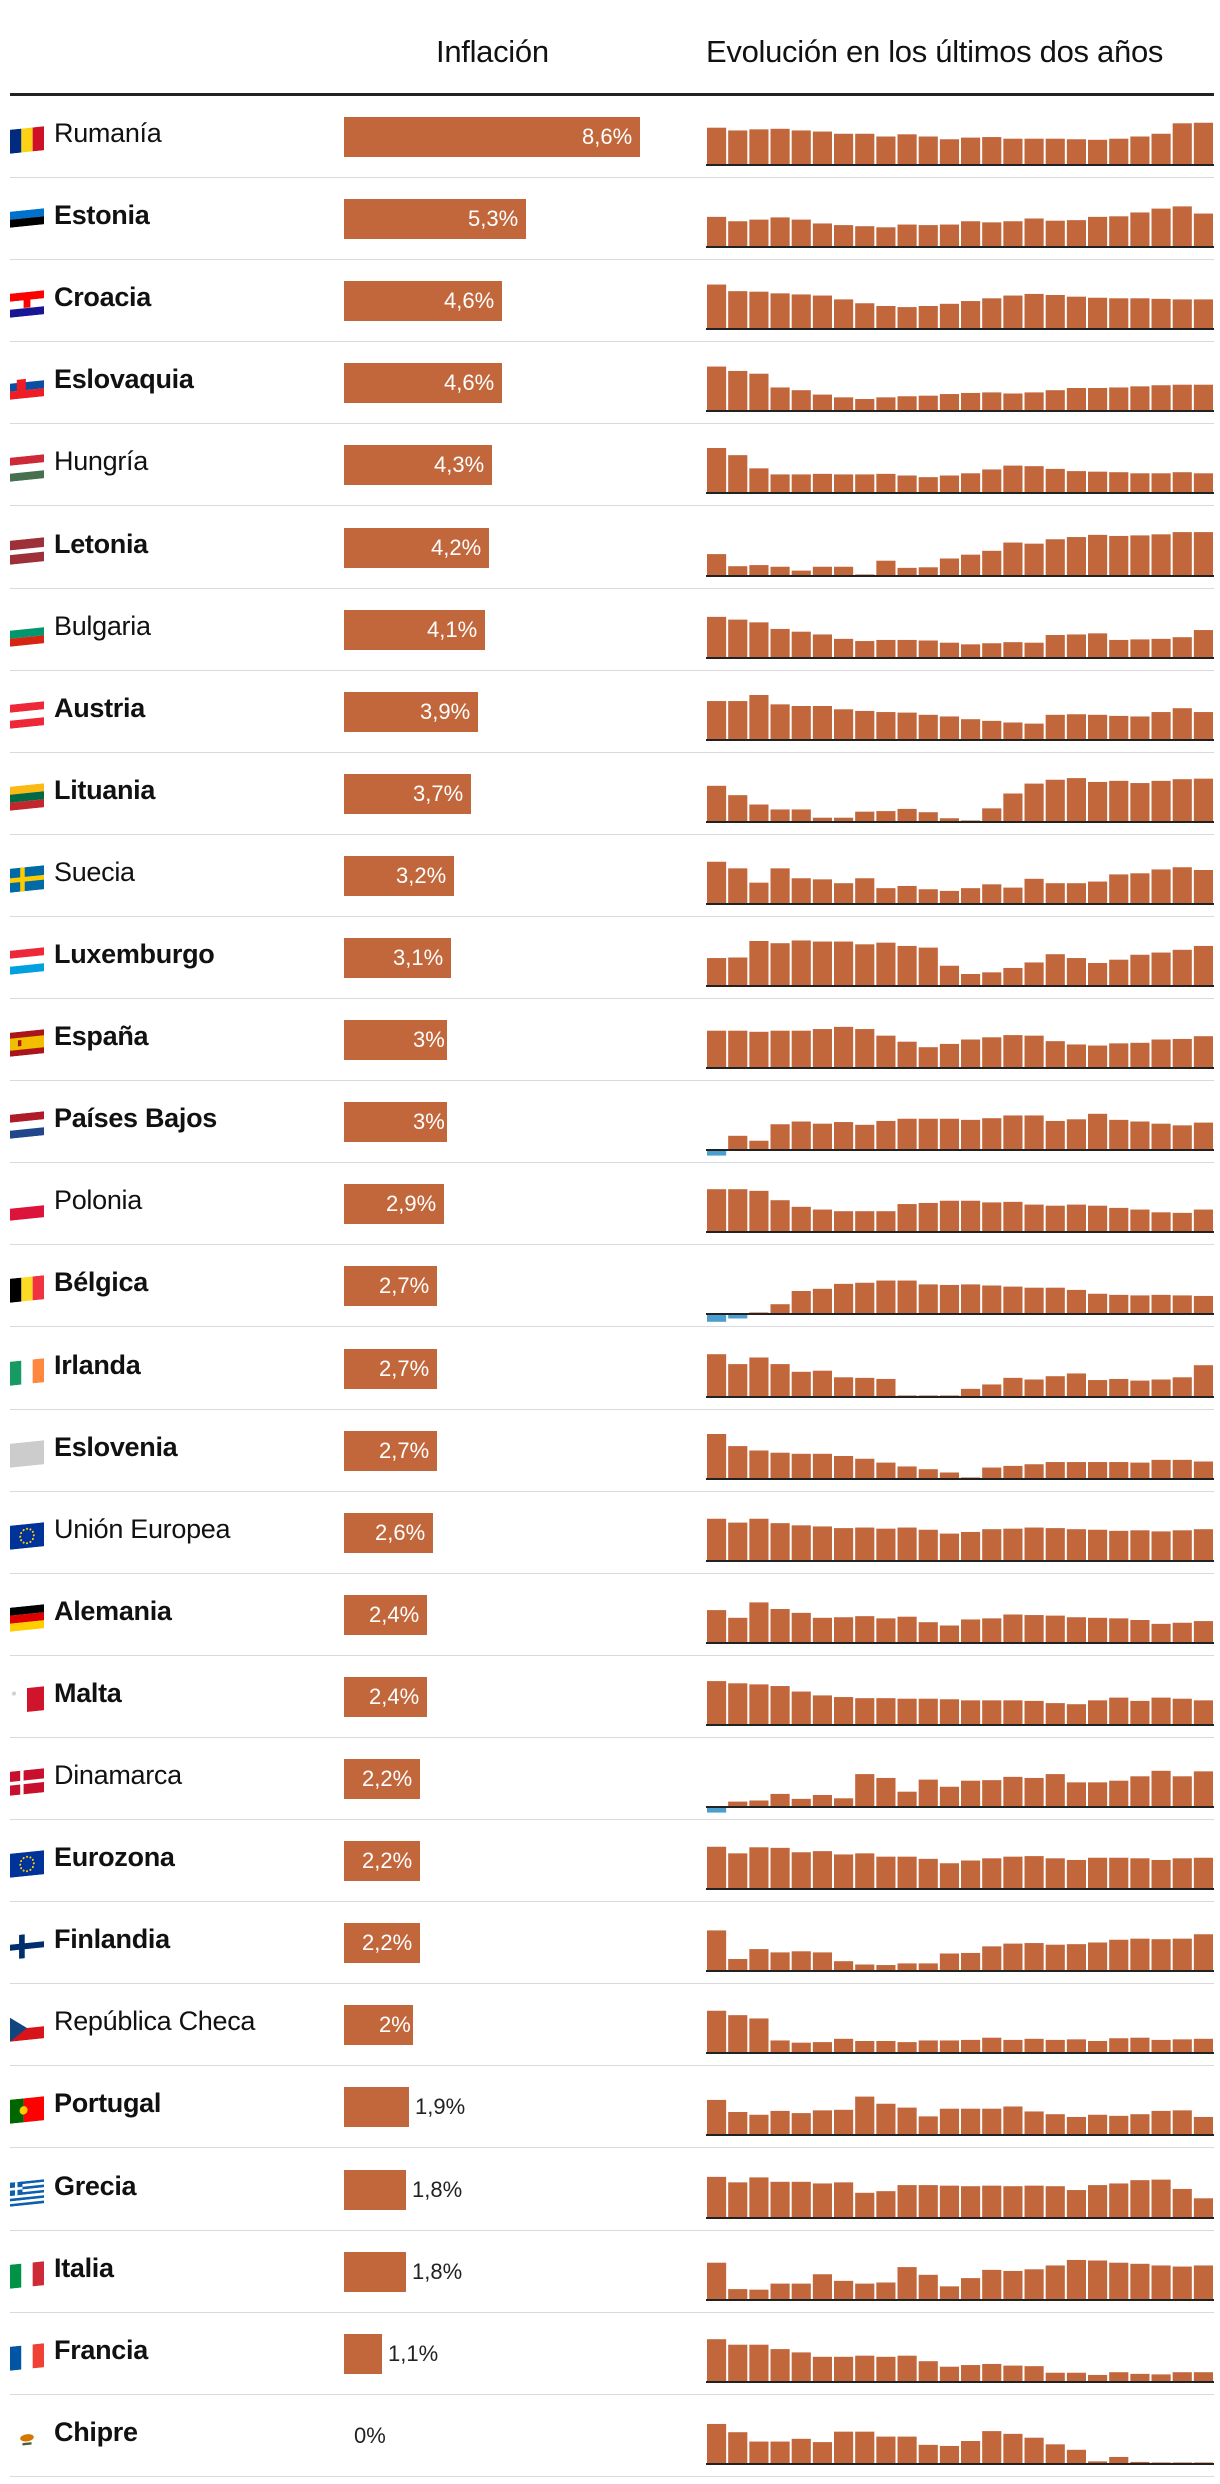  What do you see at coordinates (610, 2354) in the screenshot?
I see `table-row: Francia 1,1%` at bounding box center [610, 2354].